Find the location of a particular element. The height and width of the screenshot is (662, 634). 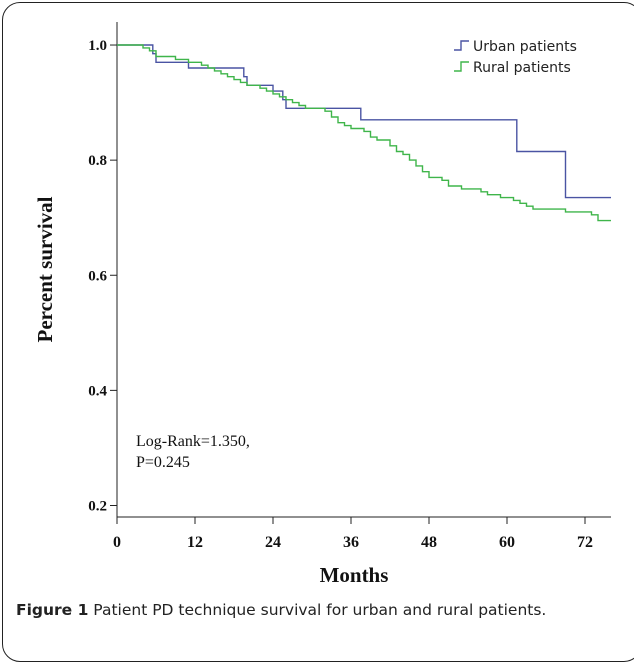

annotation-line: P=0.245 is located at coordinates (163, 462).